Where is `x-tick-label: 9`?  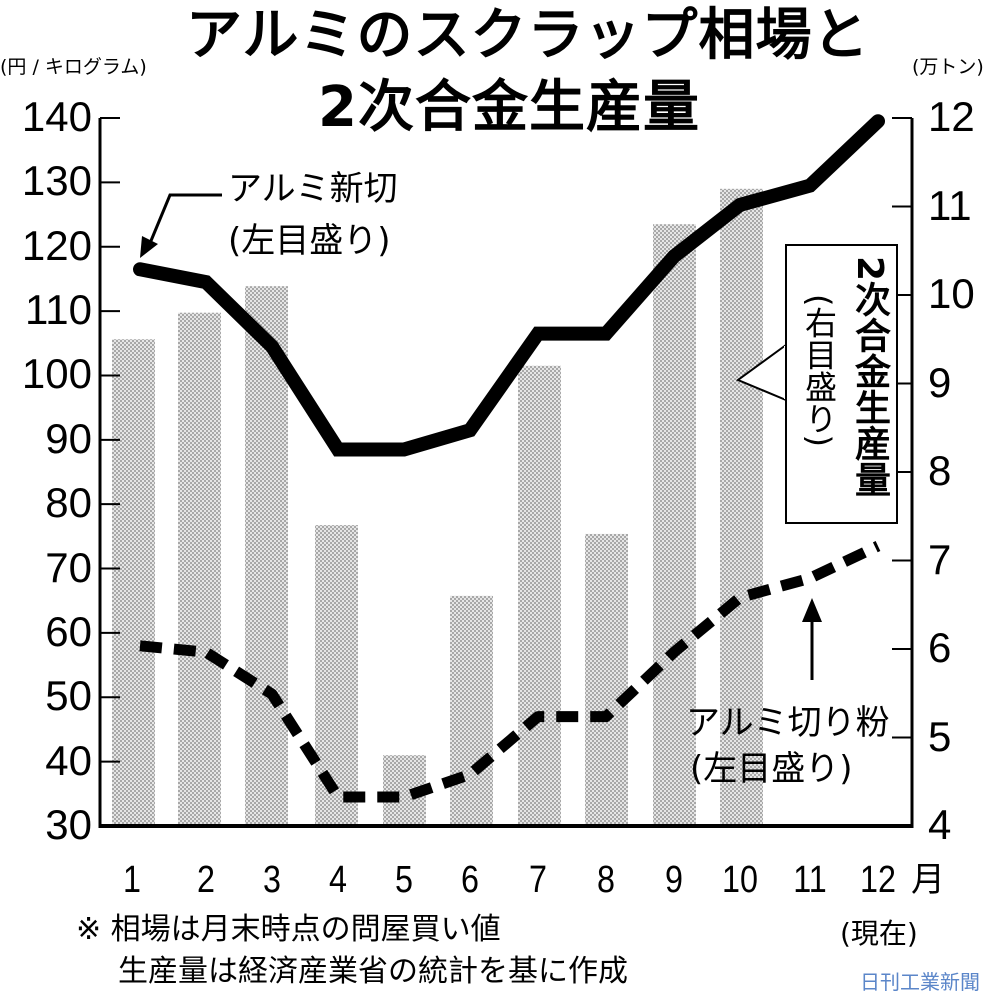
x-tick-label: 9 is located at coordinates (674, 880).